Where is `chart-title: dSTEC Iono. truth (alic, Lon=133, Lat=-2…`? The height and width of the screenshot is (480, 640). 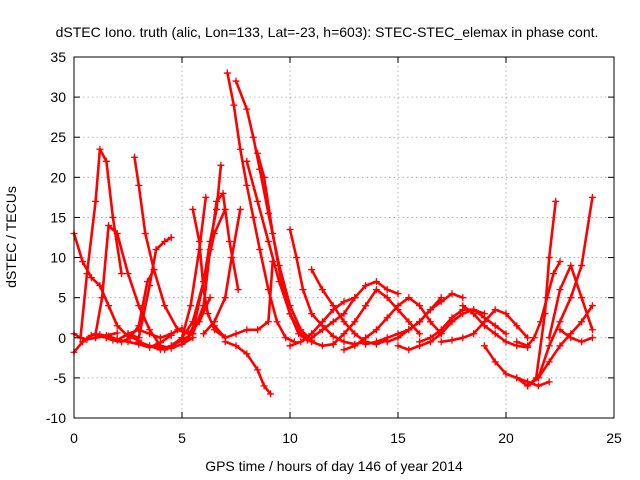 chart-title: dSTEC Iono. truth (alic, Lon=133, Lat=-2… is located at coordinates (327, 32).